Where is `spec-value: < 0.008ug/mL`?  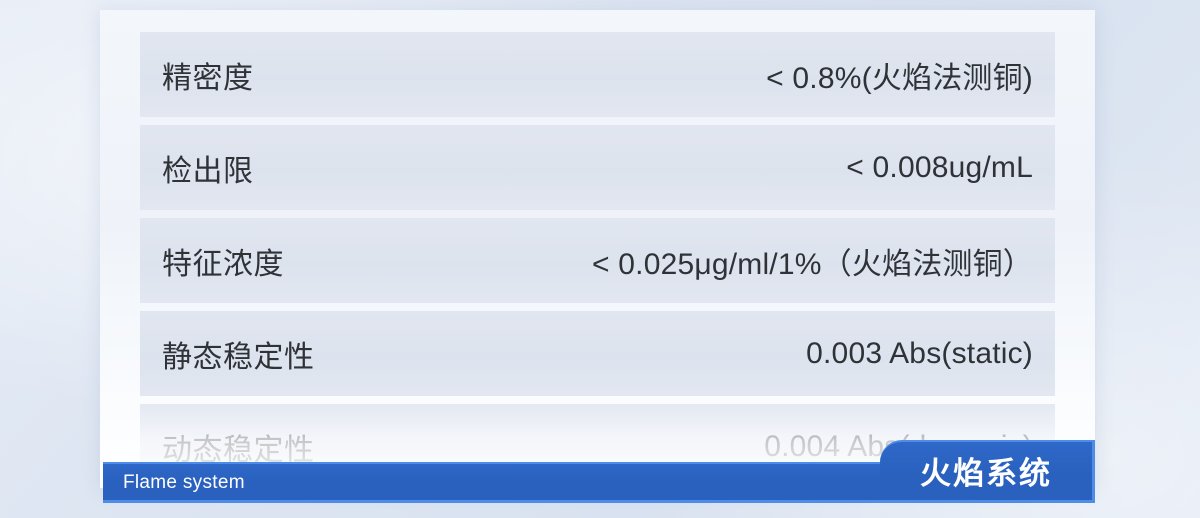 spec-value: < 0.008ug/mL is located at coordinates (939, 167).